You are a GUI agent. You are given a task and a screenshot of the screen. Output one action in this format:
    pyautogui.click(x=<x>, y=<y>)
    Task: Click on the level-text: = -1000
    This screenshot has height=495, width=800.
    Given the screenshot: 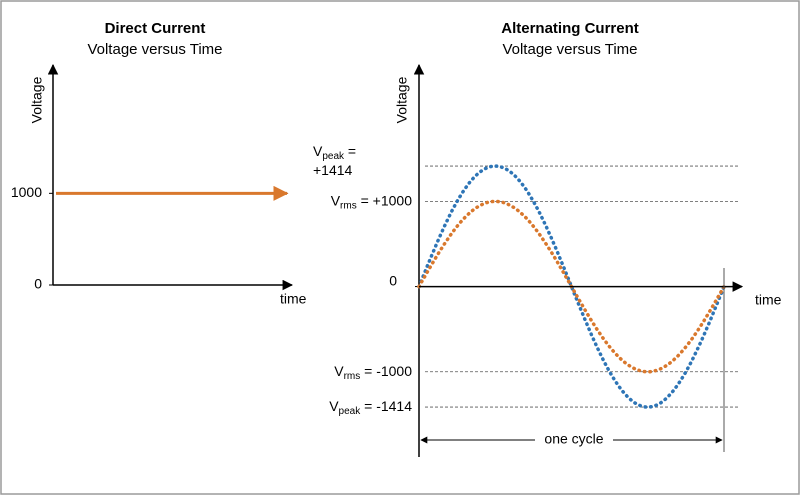 What is the action you would take?
    pyautogui.click(x=386, y=370)
    